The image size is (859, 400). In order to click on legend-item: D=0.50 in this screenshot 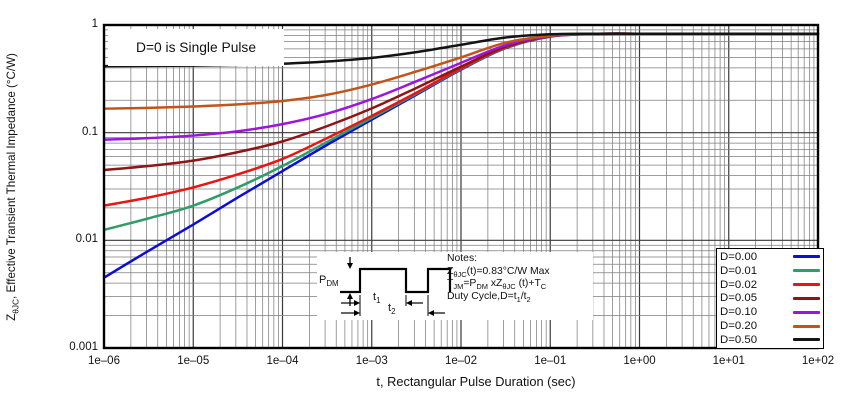, I will do `click(770, 340)`.